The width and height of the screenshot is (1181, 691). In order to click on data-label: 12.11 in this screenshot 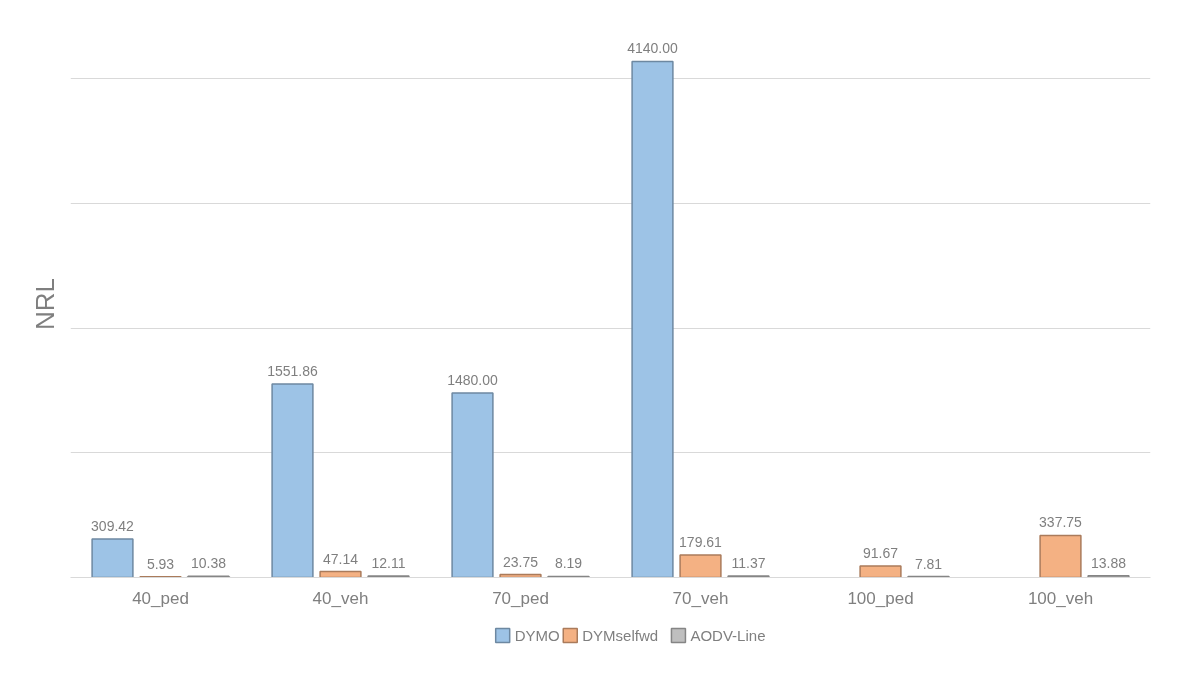, I will do `click(388, 562)`.